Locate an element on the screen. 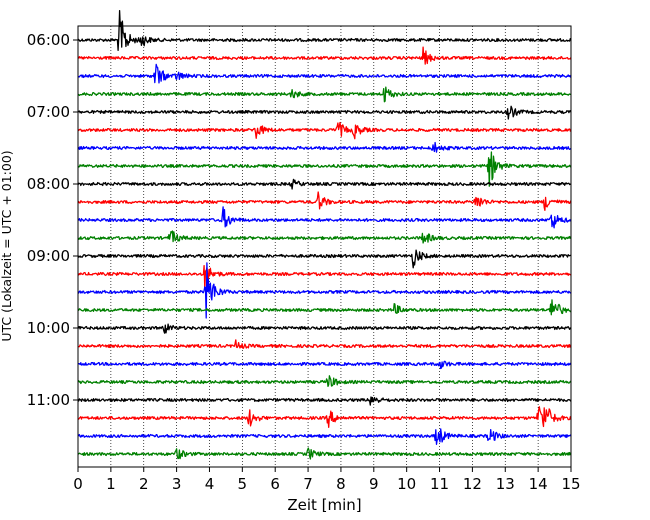 The image size is (650, 520). x-tick-label: 10 is located at coordinates (406, 484).